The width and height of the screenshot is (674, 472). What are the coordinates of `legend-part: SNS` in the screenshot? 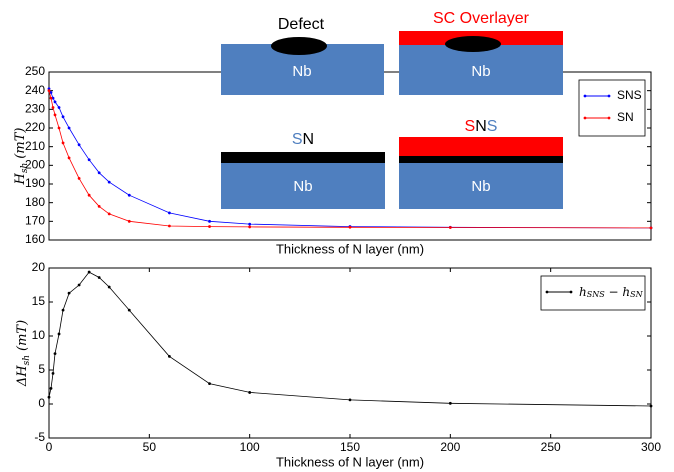 It's located at (596, 294).